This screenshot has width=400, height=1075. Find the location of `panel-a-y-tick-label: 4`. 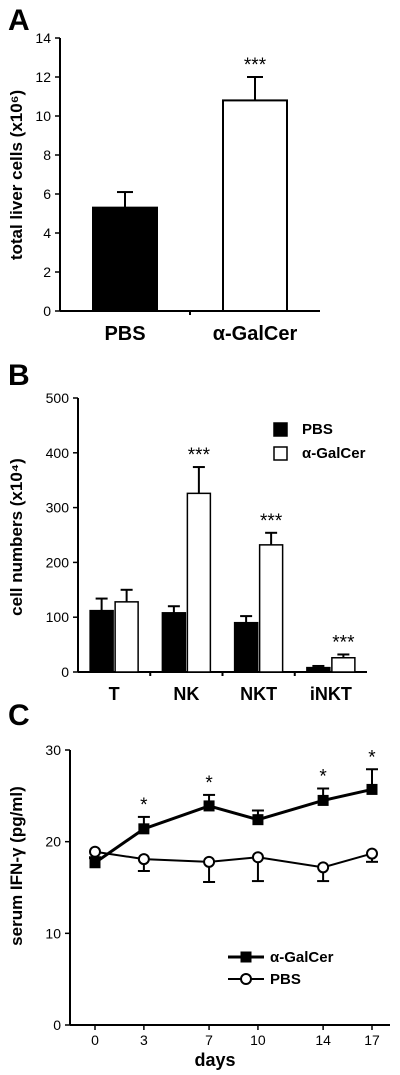

panel-a-y-tick-label: 4 is located at coordinates (47, 233).